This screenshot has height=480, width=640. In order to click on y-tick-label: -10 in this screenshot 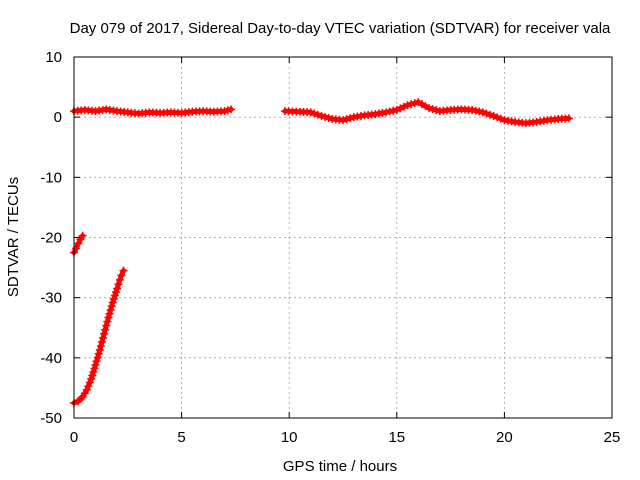, I will do `click(51, 177)`.